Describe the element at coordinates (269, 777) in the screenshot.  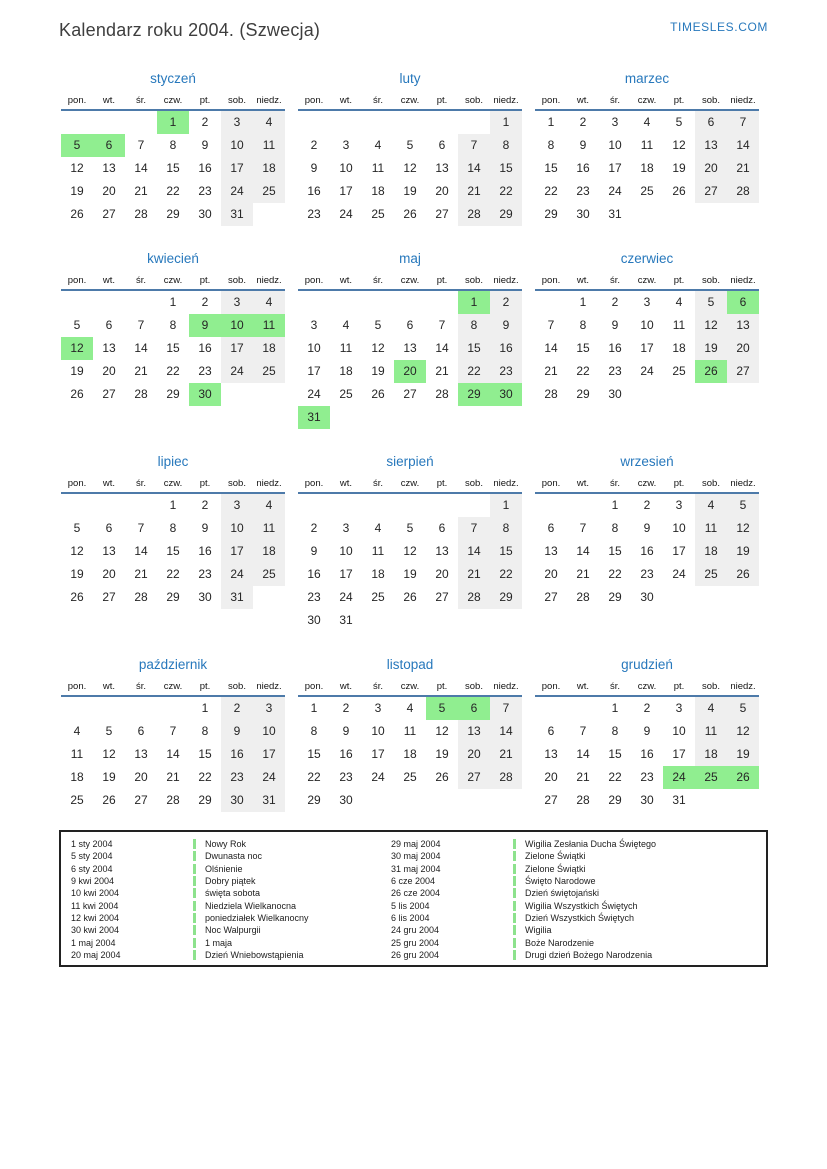
I see `day-cell: 24` at that location.